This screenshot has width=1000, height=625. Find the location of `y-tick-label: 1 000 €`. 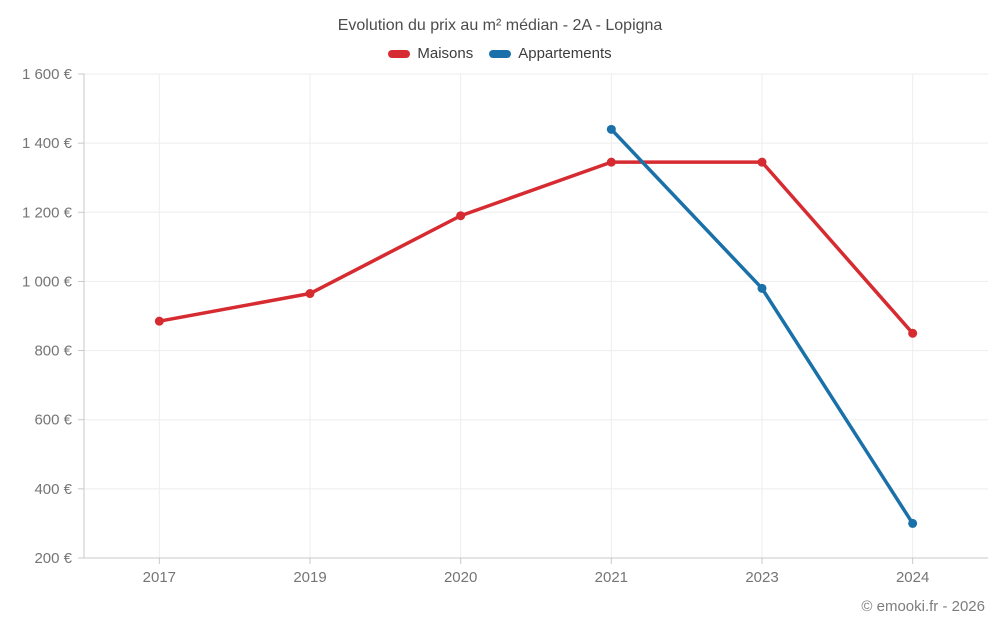

y-tick-label: 1 000 € is located at coordinates (47, 281).